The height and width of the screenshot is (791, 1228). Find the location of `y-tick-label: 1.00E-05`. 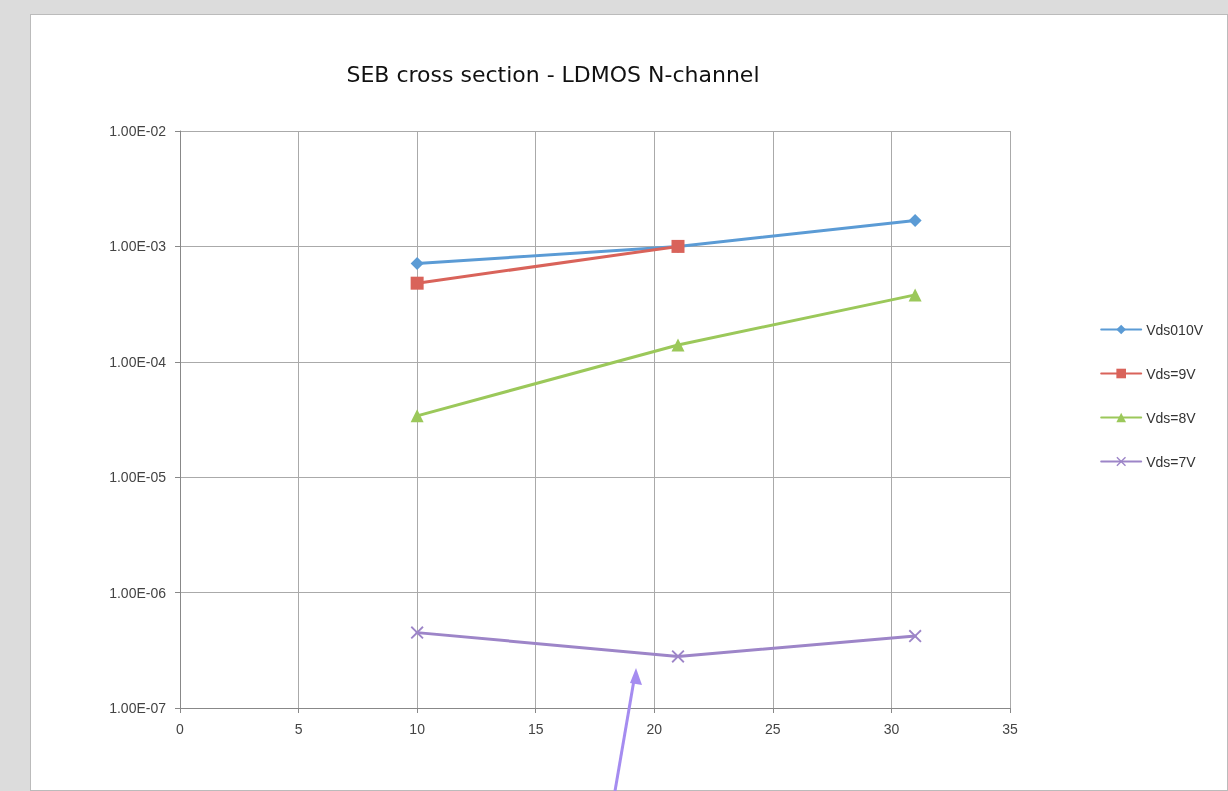

y-tick-label: 1.00E-05 is located at coordinates (138, 477).